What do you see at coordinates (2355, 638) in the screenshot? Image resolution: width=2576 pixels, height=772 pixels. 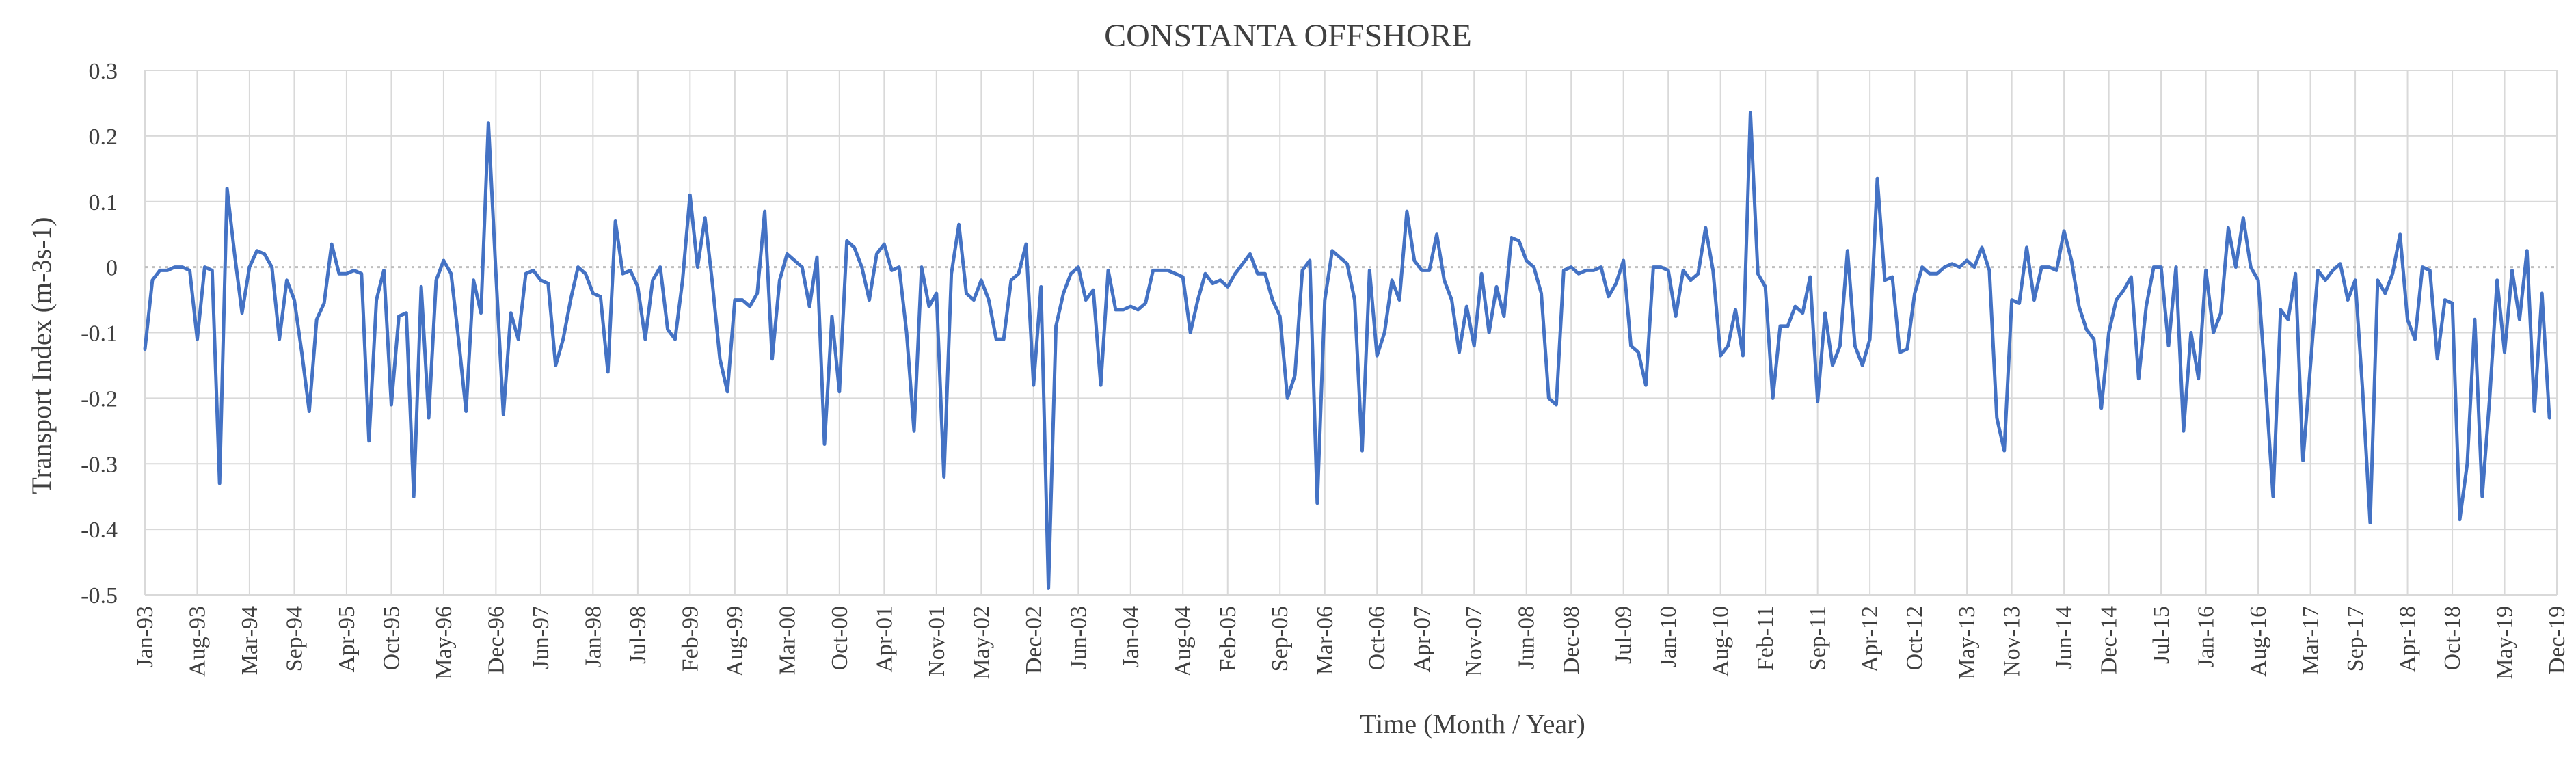 I see `x-tick-label: Sep-17` at bounding box center [2355, 638].